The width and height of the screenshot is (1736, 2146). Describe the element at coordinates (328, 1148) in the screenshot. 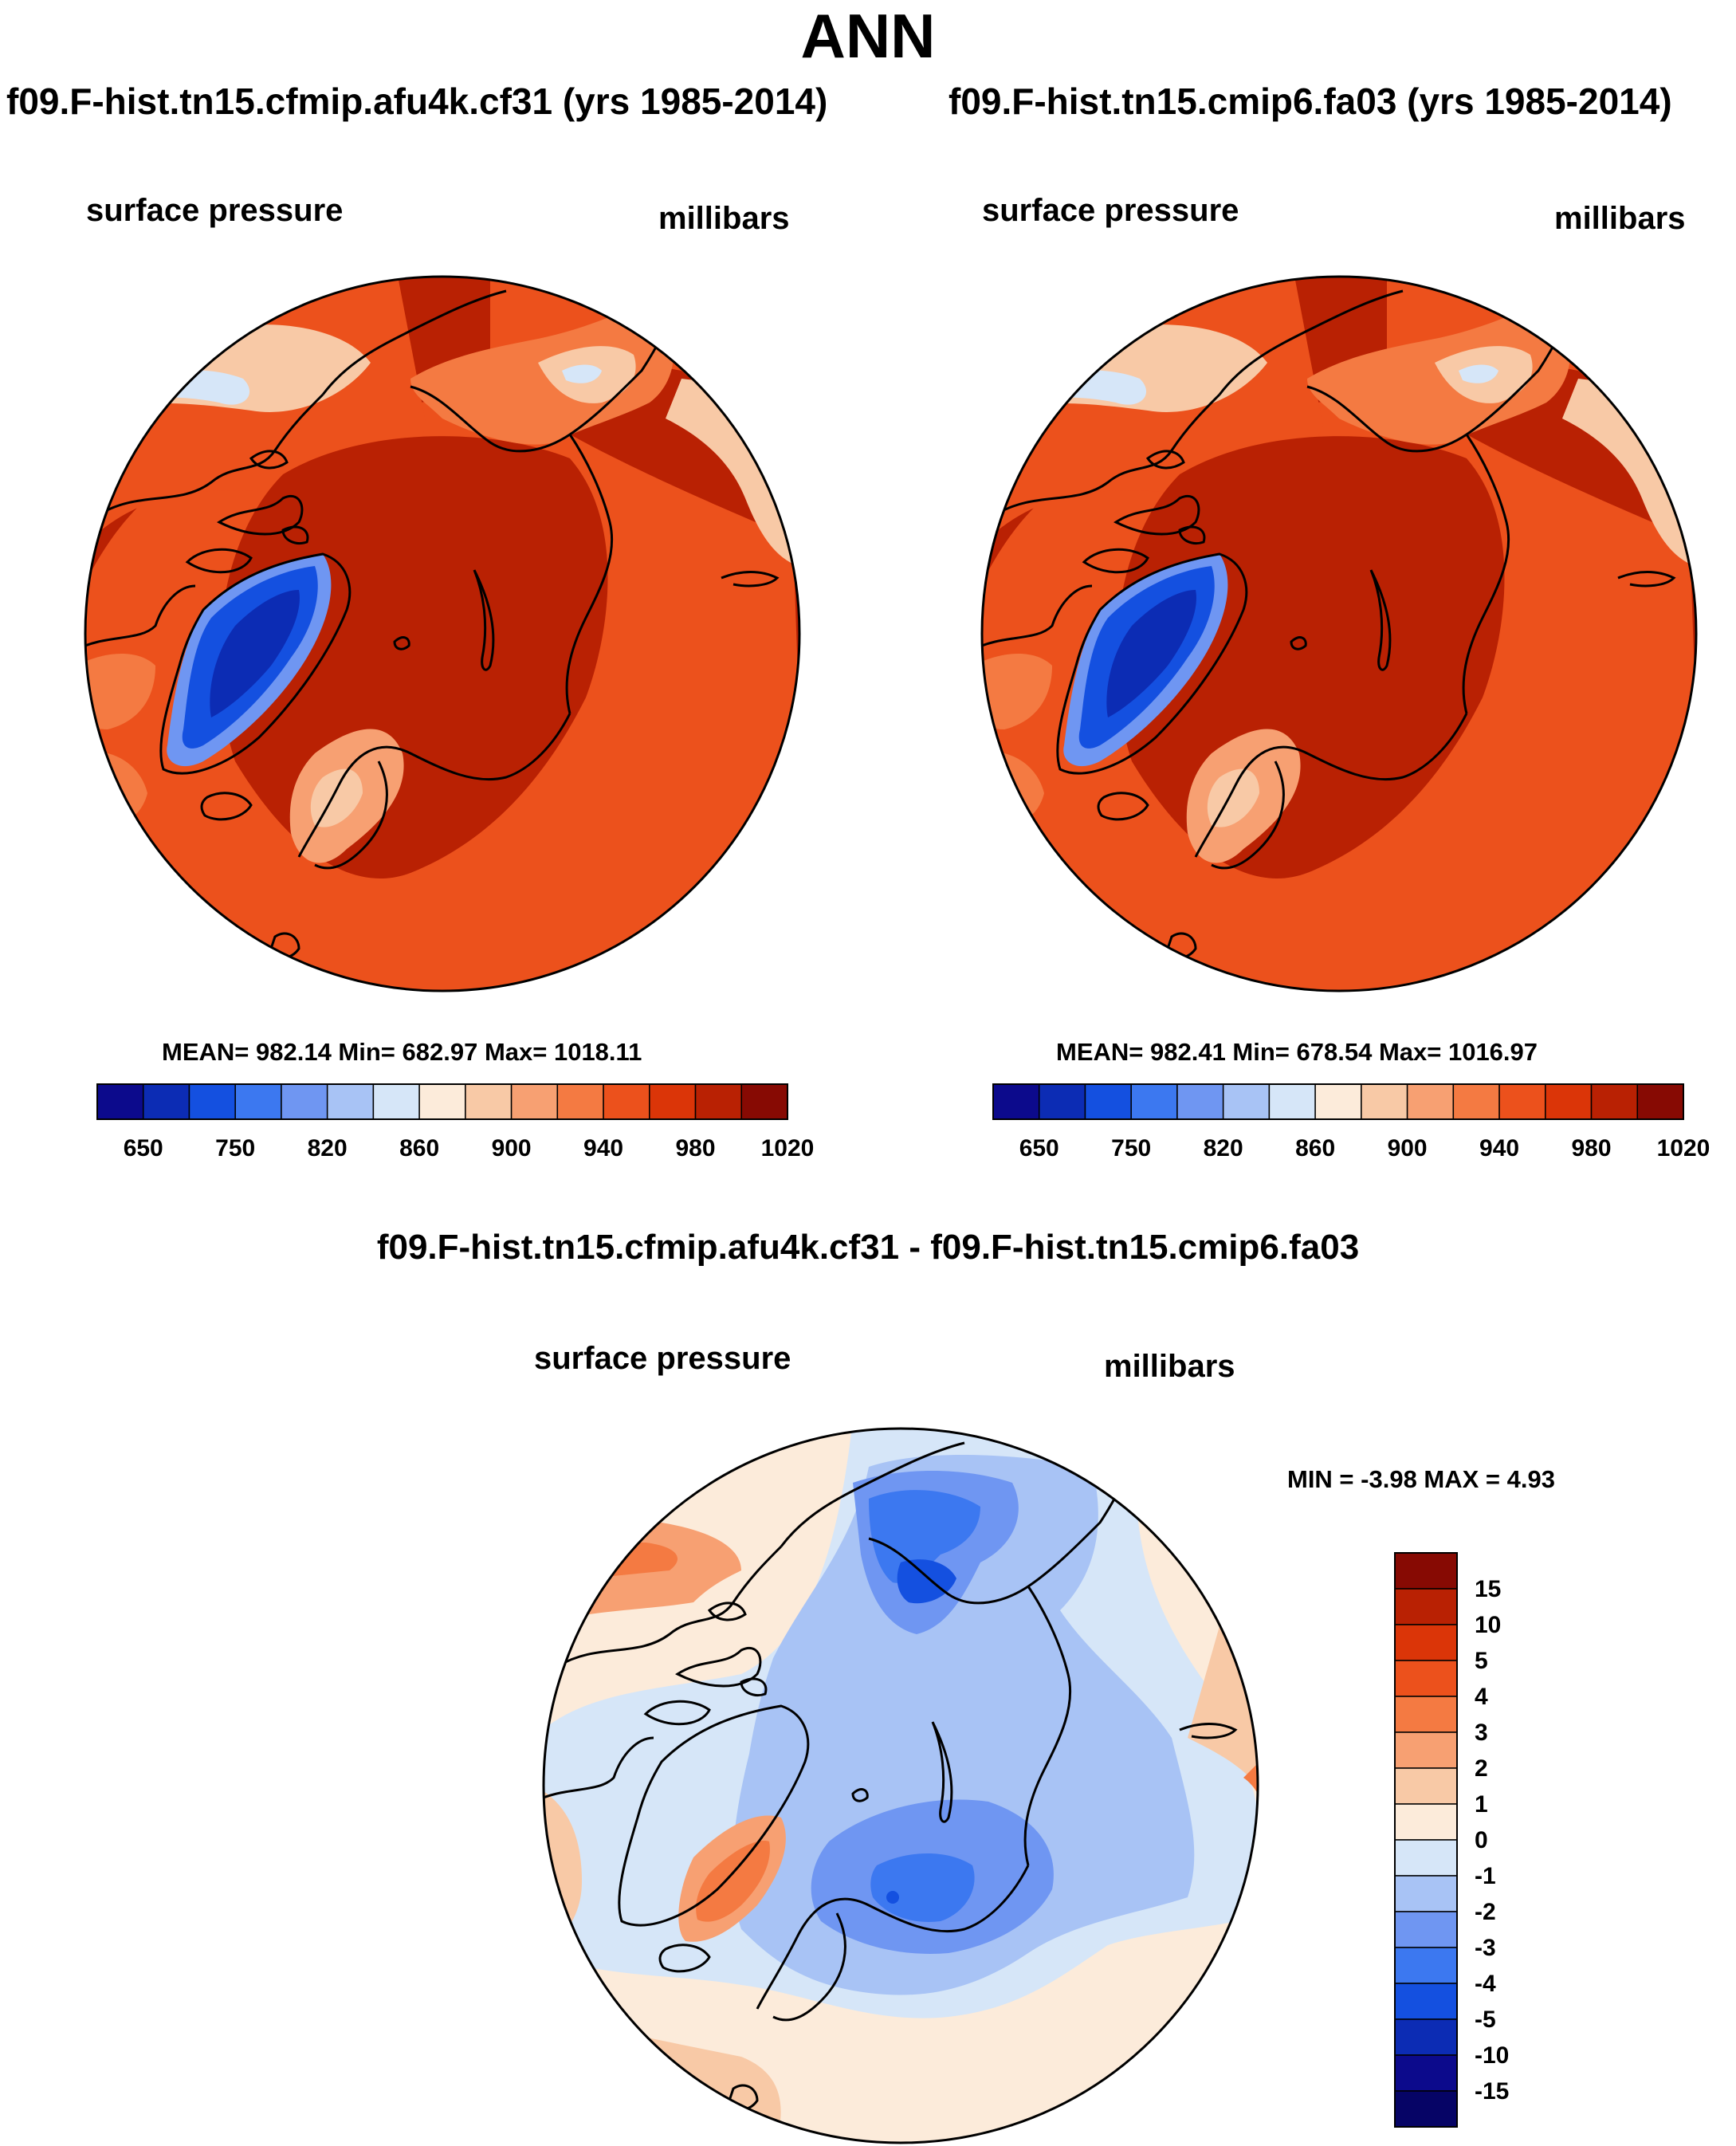

I see `left-panel-colorbar-tick-label: 820` at that location.